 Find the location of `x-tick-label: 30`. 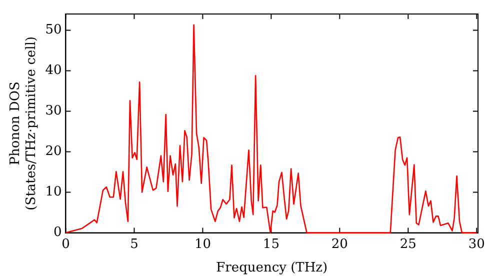

x-tick-label: 30 is located at coordinates (476, 244).